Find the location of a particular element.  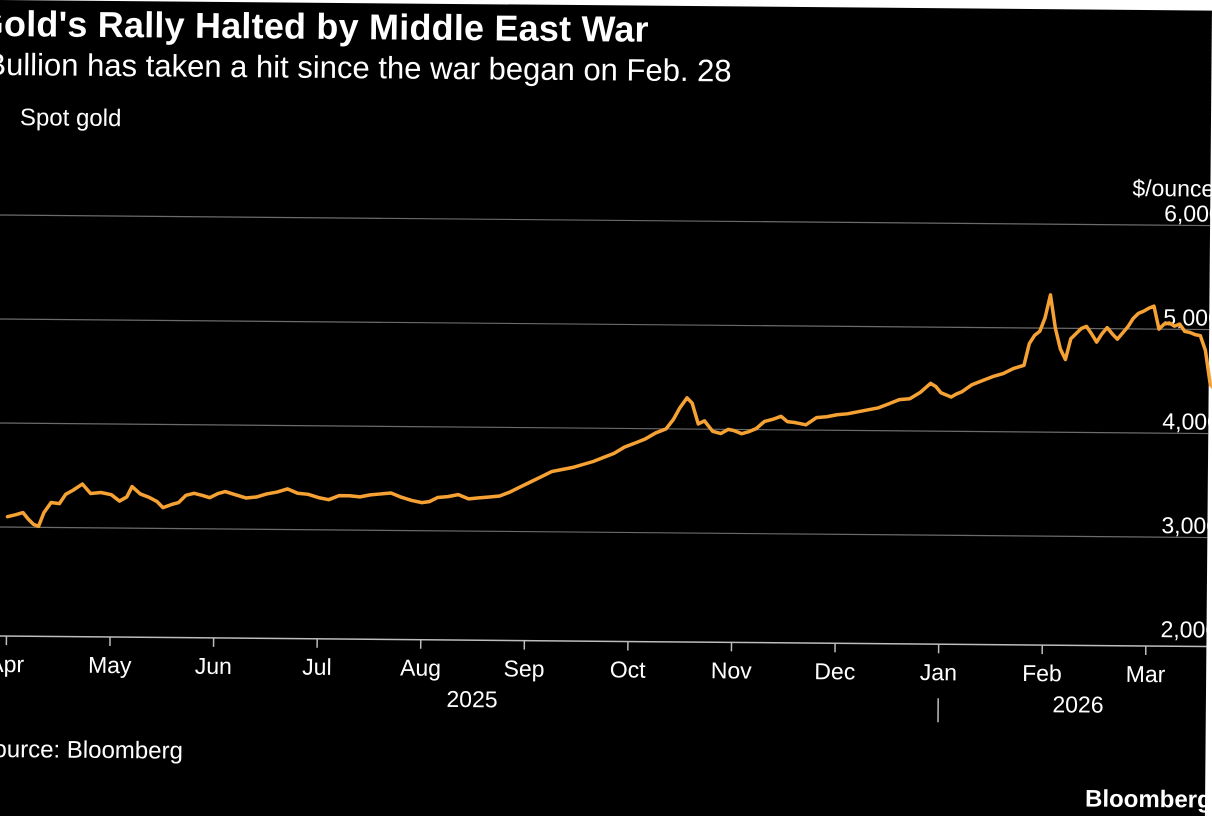

x-tick-label: May is located at coordinates (110, 665).